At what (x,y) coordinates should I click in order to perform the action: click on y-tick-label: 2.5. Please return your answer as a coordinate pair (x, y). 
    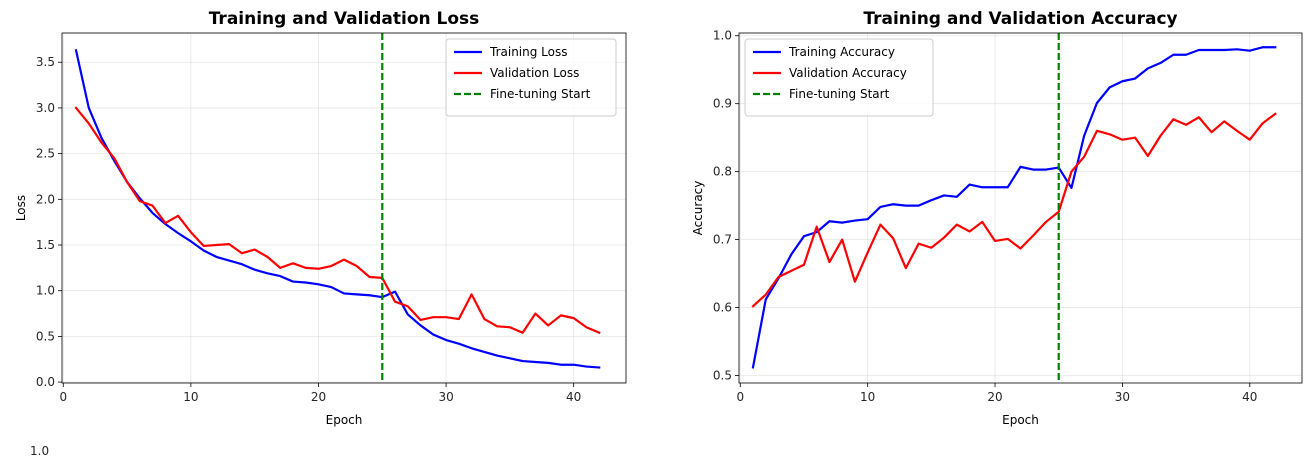
    Looking at the image, I should click on (45, 154).